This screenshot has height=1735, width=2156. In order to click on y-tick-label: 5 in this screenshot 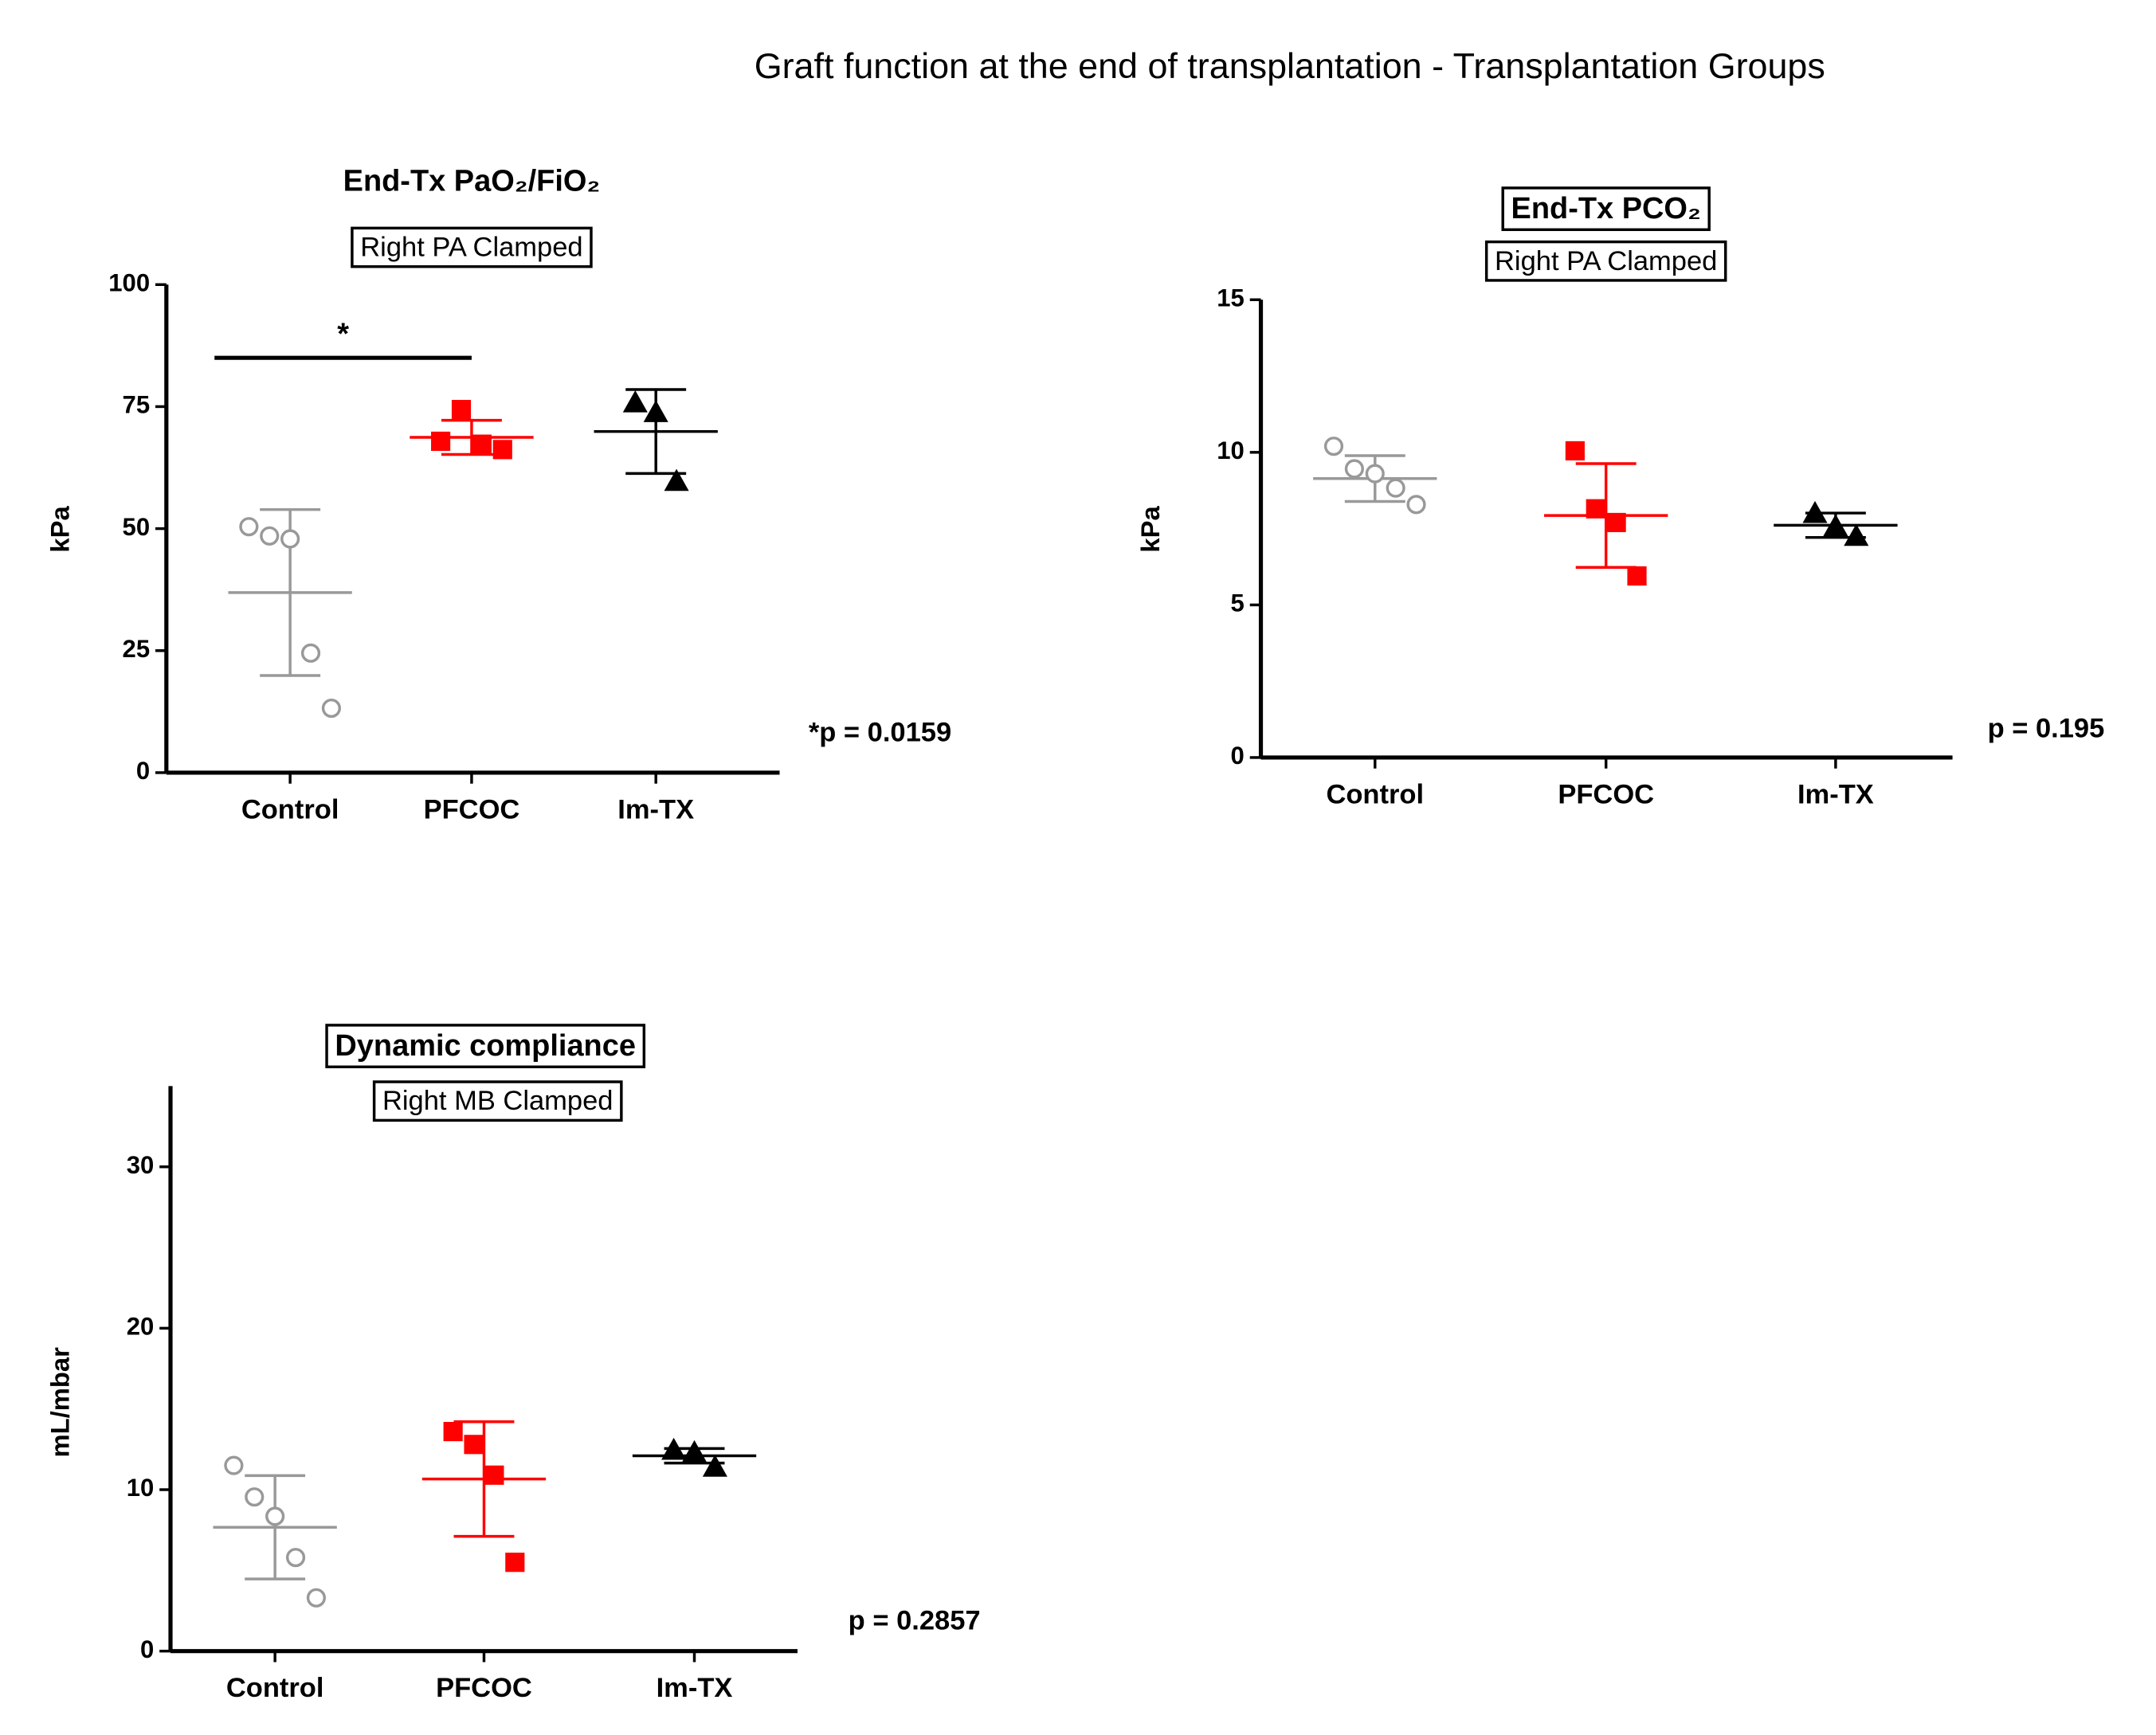, I will do `click(1238, 603)`.